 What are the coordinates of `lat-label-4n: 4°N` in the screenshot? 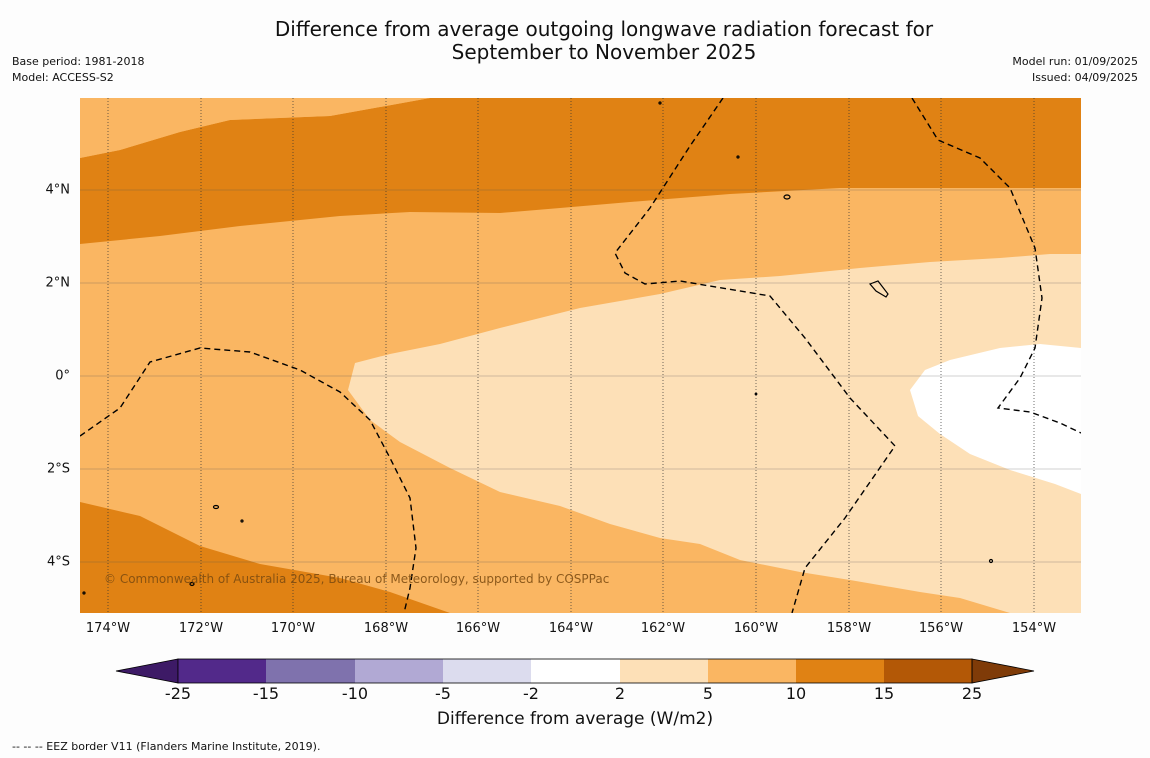 It's located at (58, 190).